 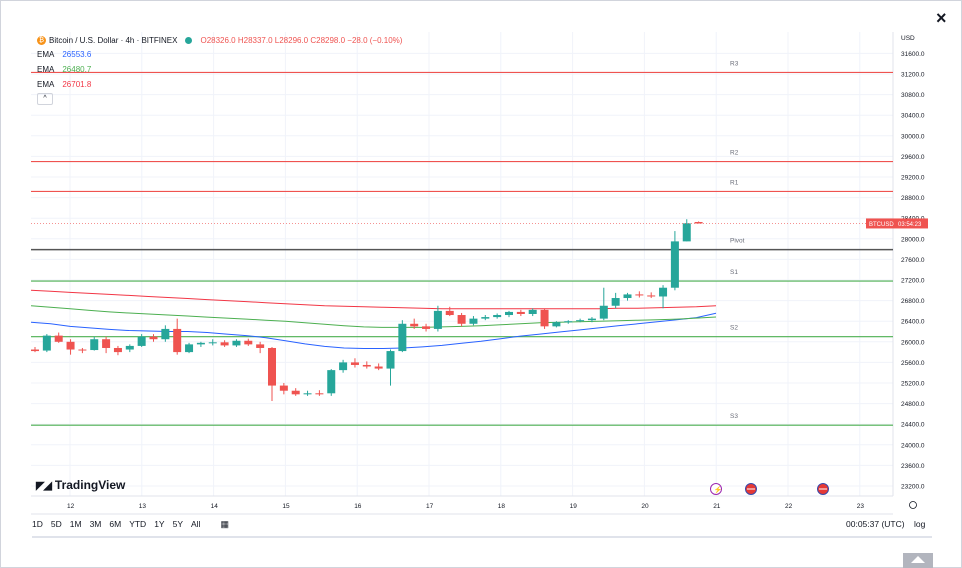 What do you see at coordinates (189, 41) in the screenshot?
I see `market-status-icon` at bounding box center [189, 41].